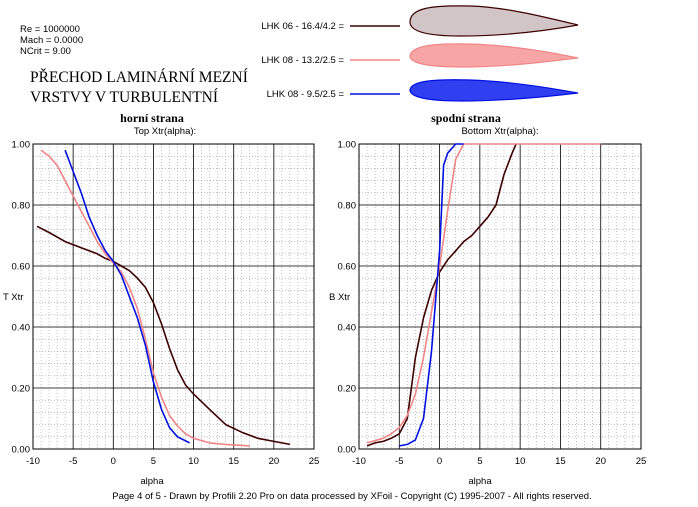  I want to click on param-mach: Mach = 0.0000, so click(51, 40).